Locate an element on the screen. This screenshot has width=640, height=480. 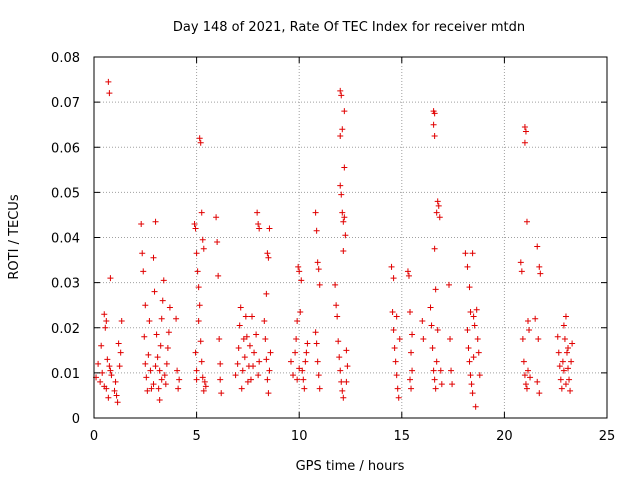
y-tick-label: 0.05 is located at coordinates (65, 193).